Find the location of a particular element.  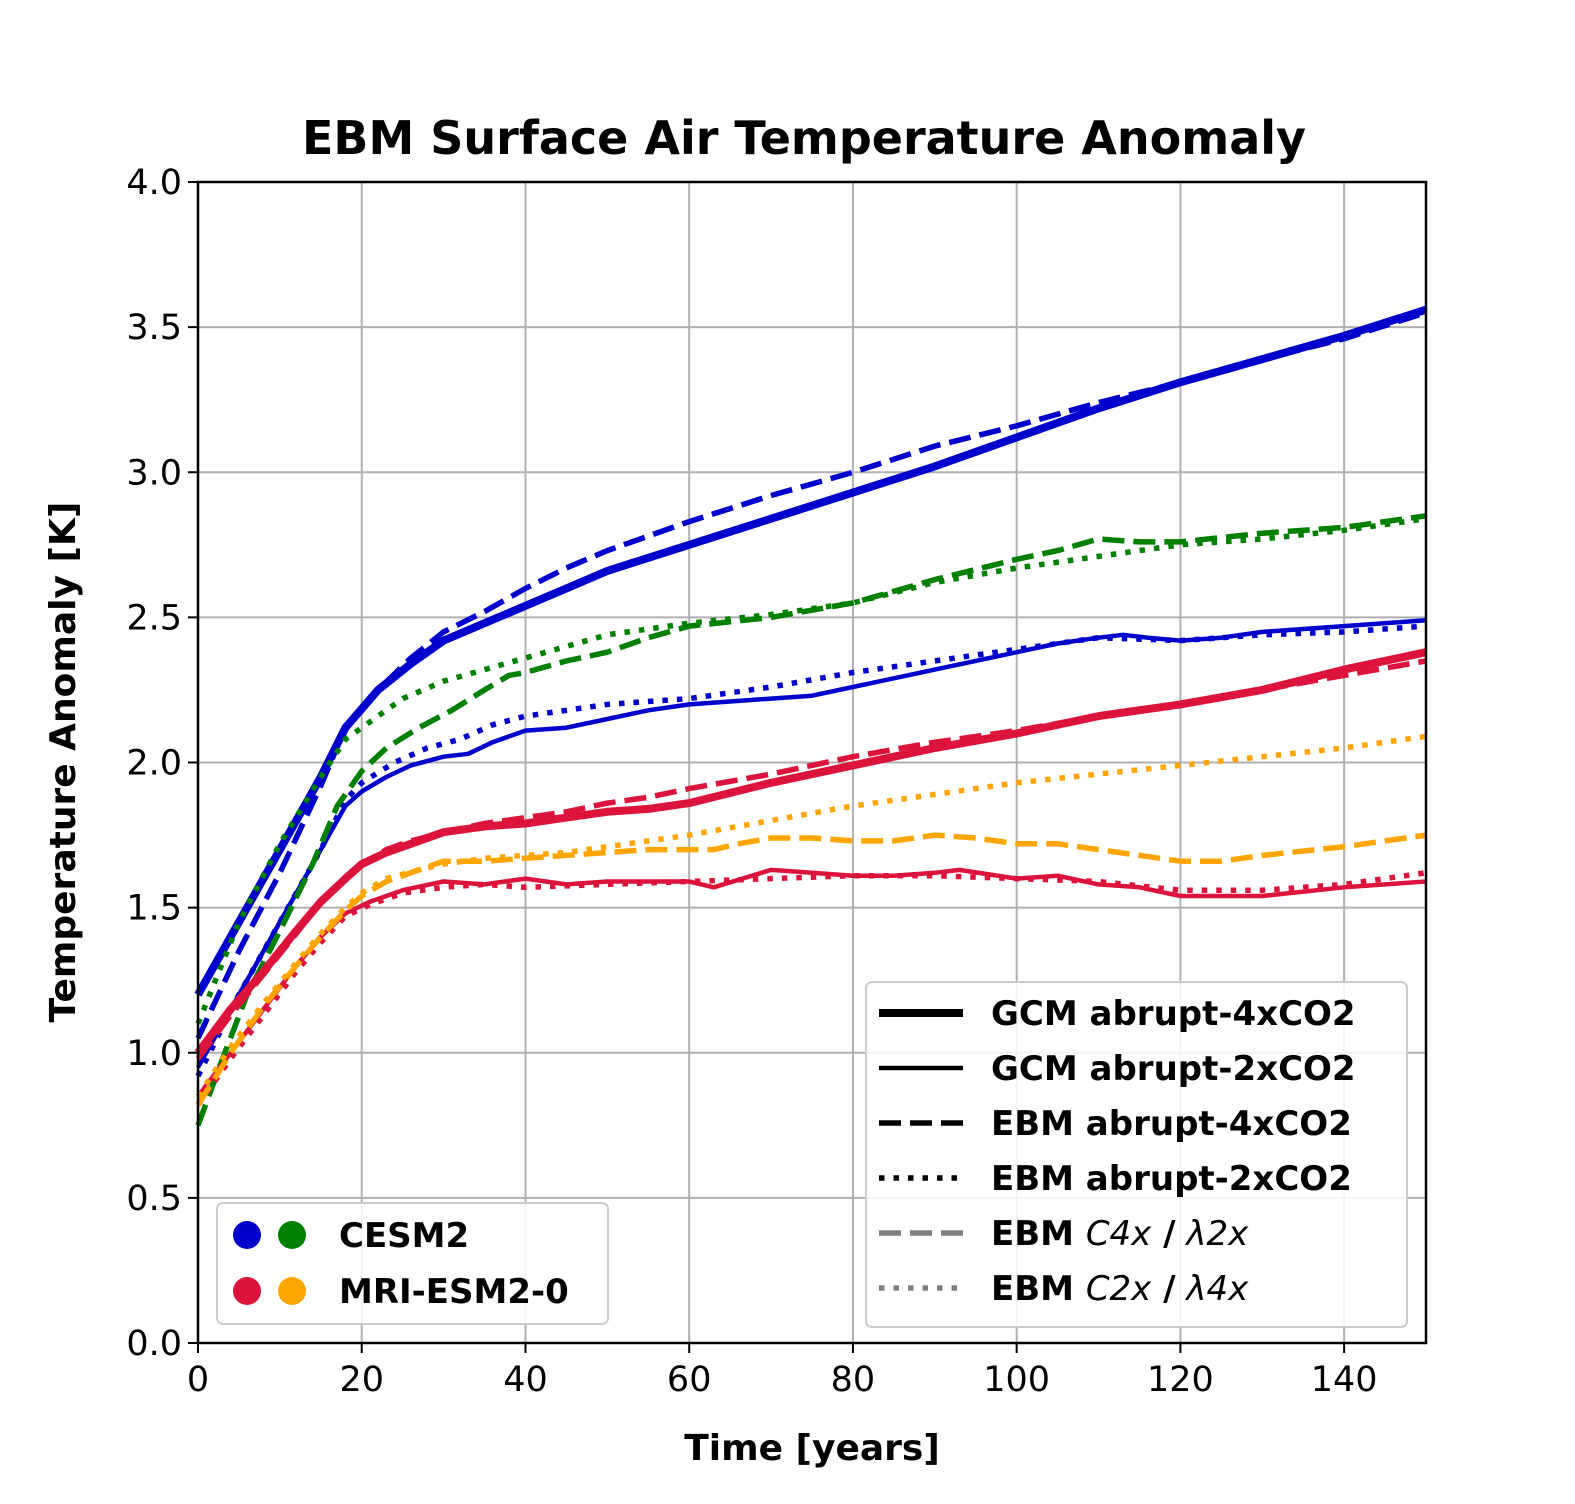

y-tick-label: 4.0 is located at coordinates (154, 183).